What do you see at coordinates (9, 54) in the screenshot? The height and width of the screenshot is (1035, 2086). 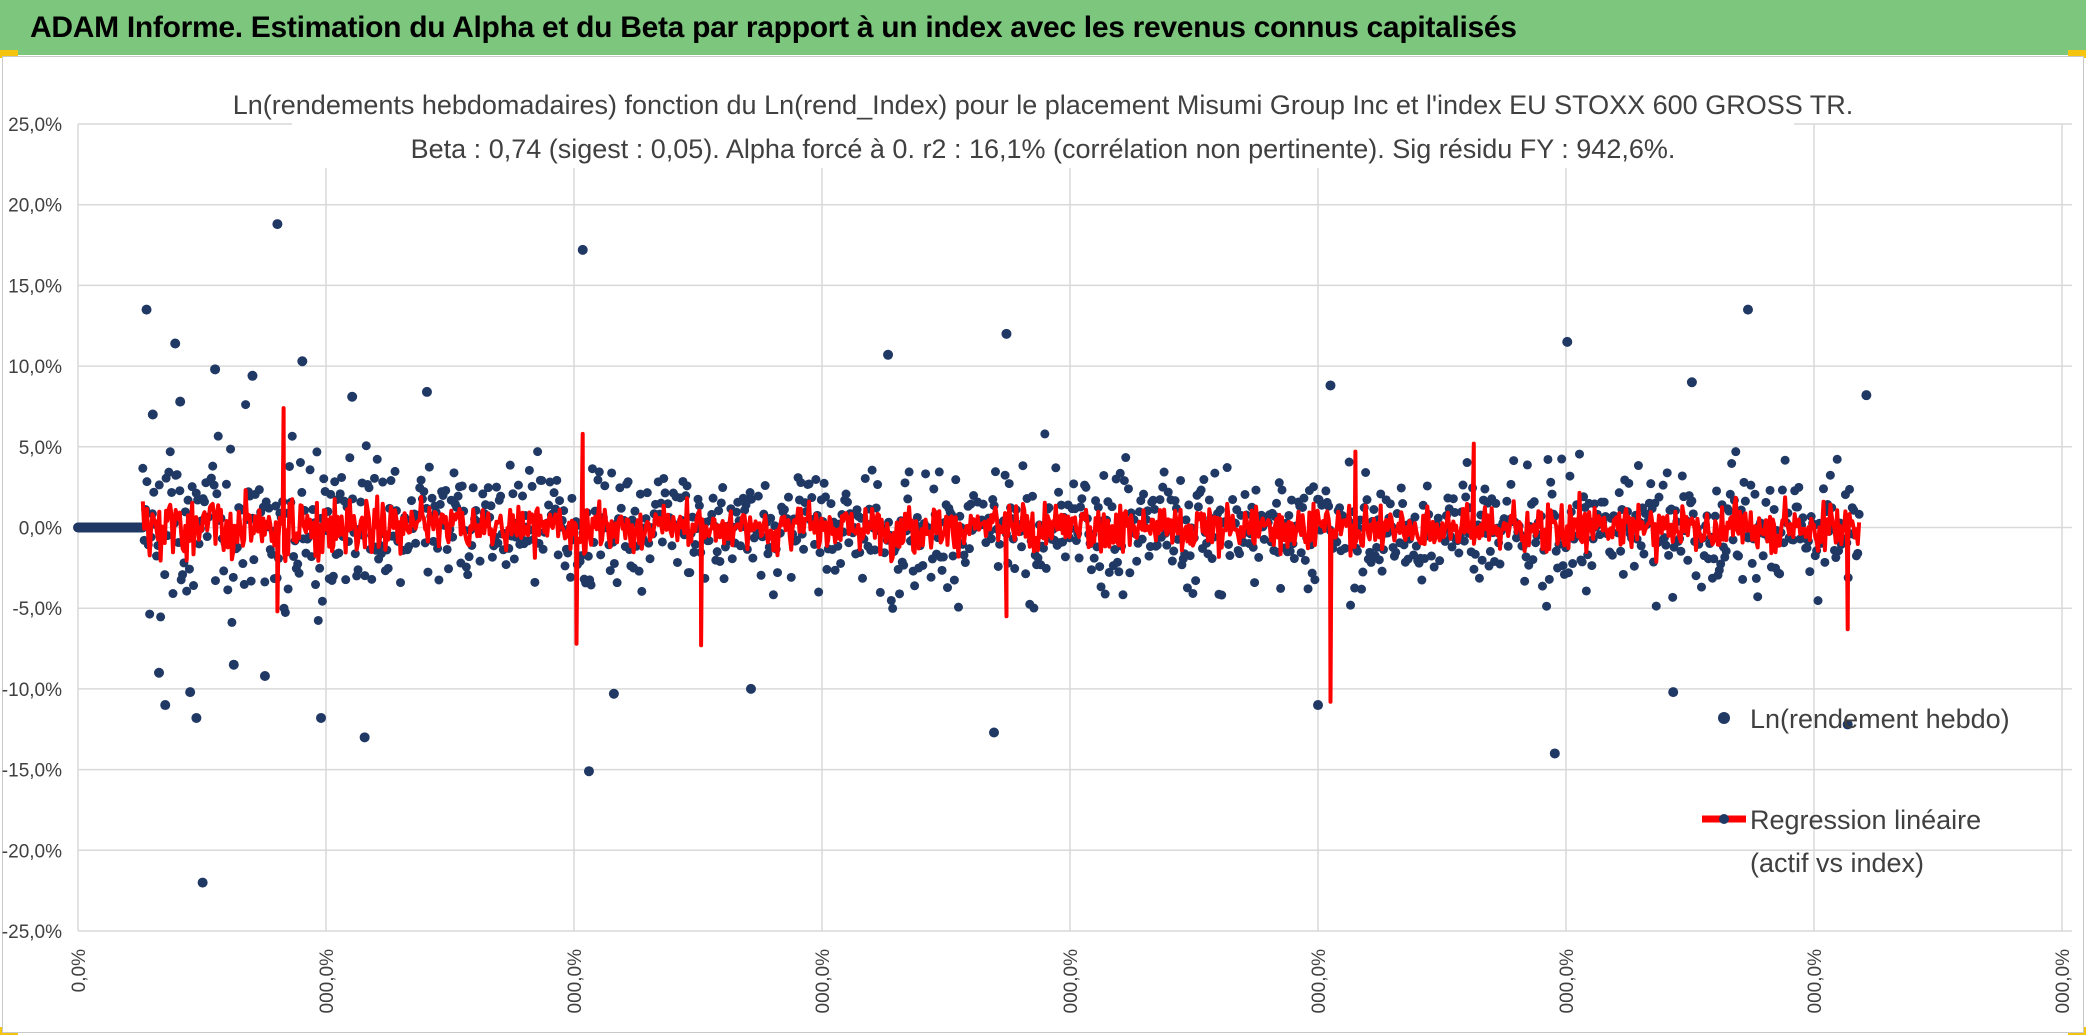 I see `corner-accent-left` at bounding box center [9, 54].